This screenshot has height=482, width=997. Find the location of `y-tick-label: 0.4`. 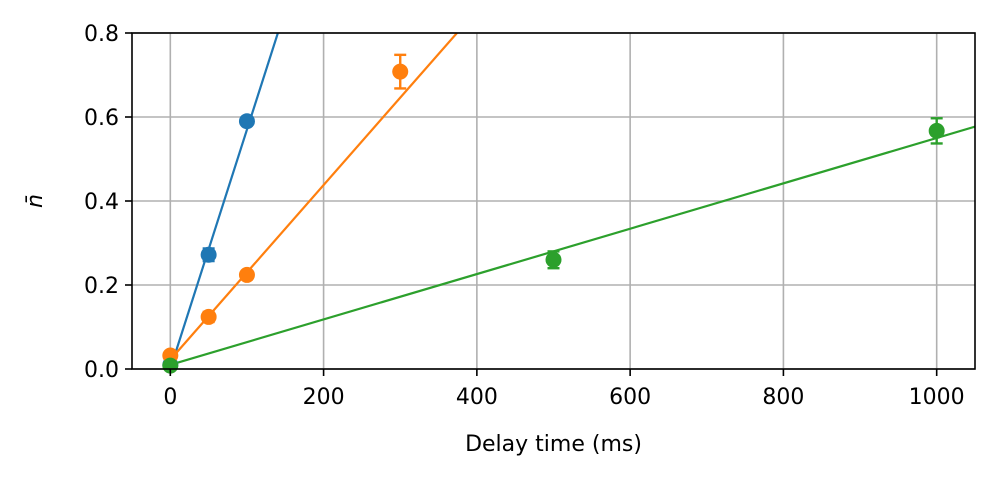

y-tick-label: 0.4 is located at coordinates (101, 202).